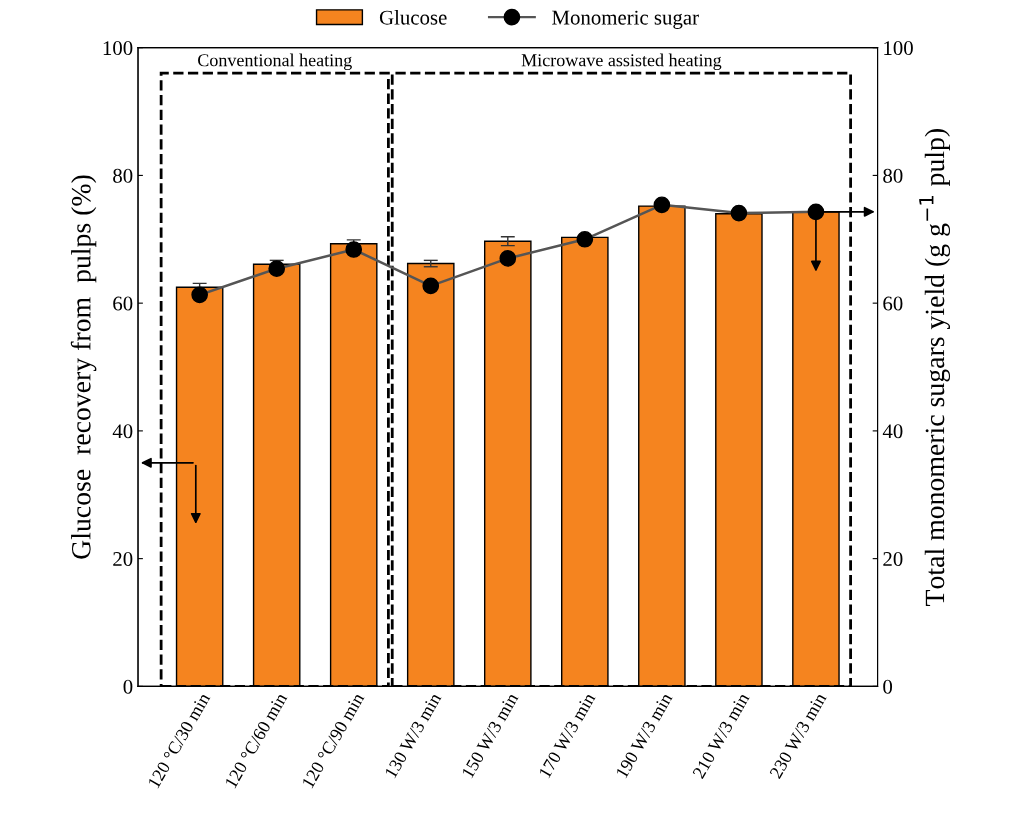 Image resolution: width=1030 pixels, height=822 pixels. I want to click on y-axis-title: Glucose recovery from pulps (%), so click(83, 367).